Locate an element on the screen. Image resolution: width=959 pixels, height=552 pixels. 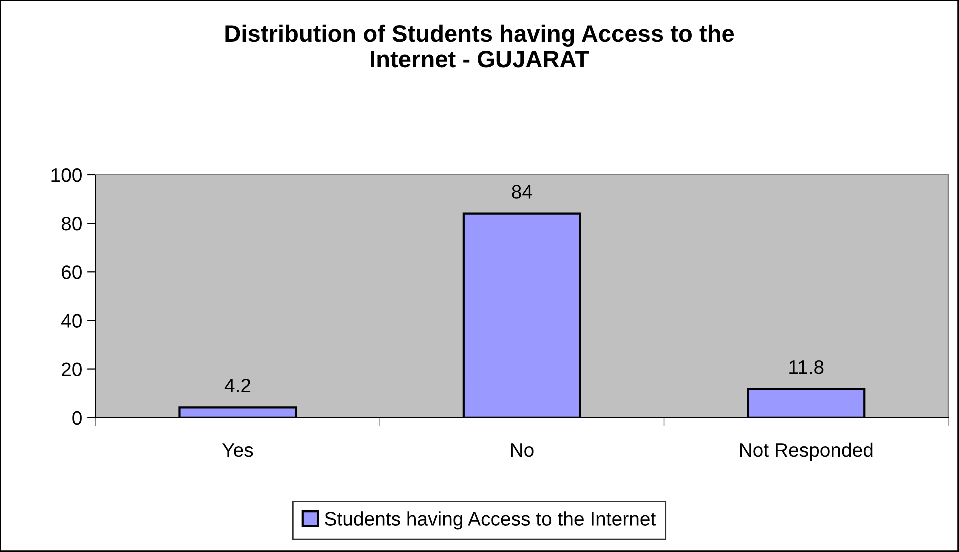
y-tick-label: 20 is located at coordinates (72, 369).